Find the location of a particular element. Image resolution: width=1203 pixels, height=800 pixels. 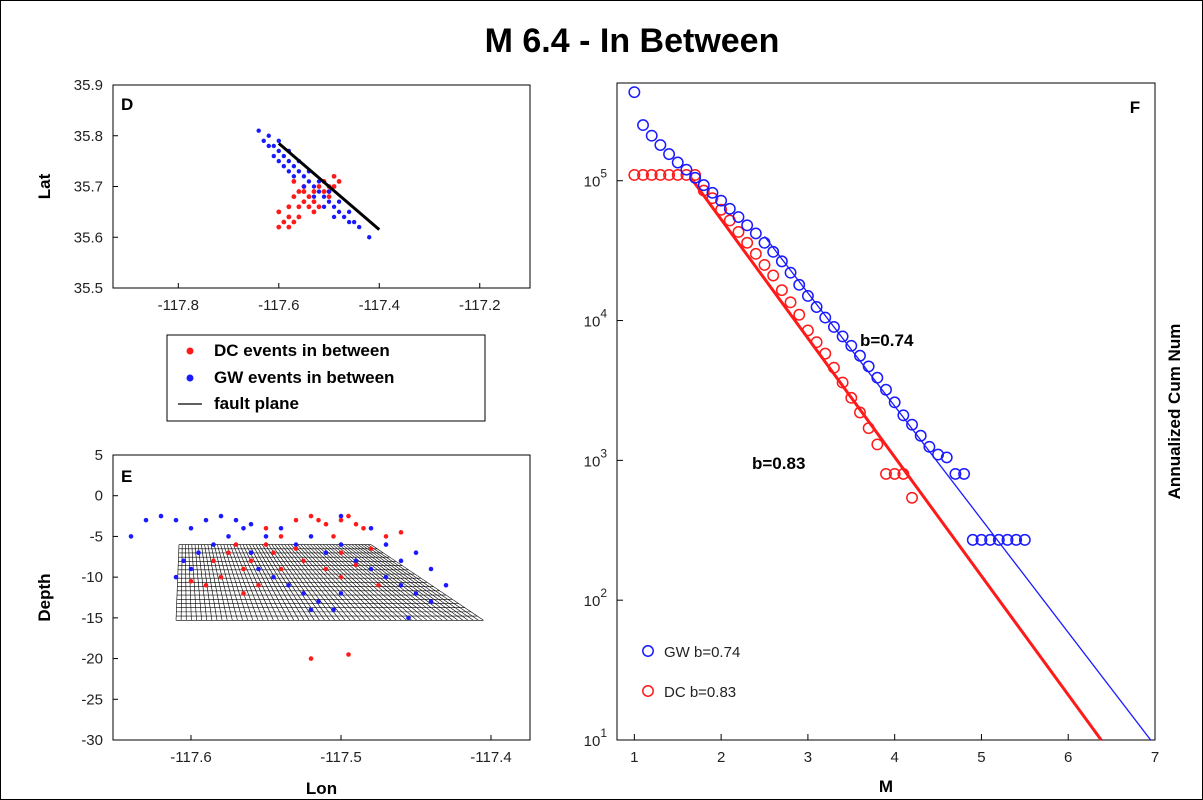

legend-box is located at coordinates (326, 378).